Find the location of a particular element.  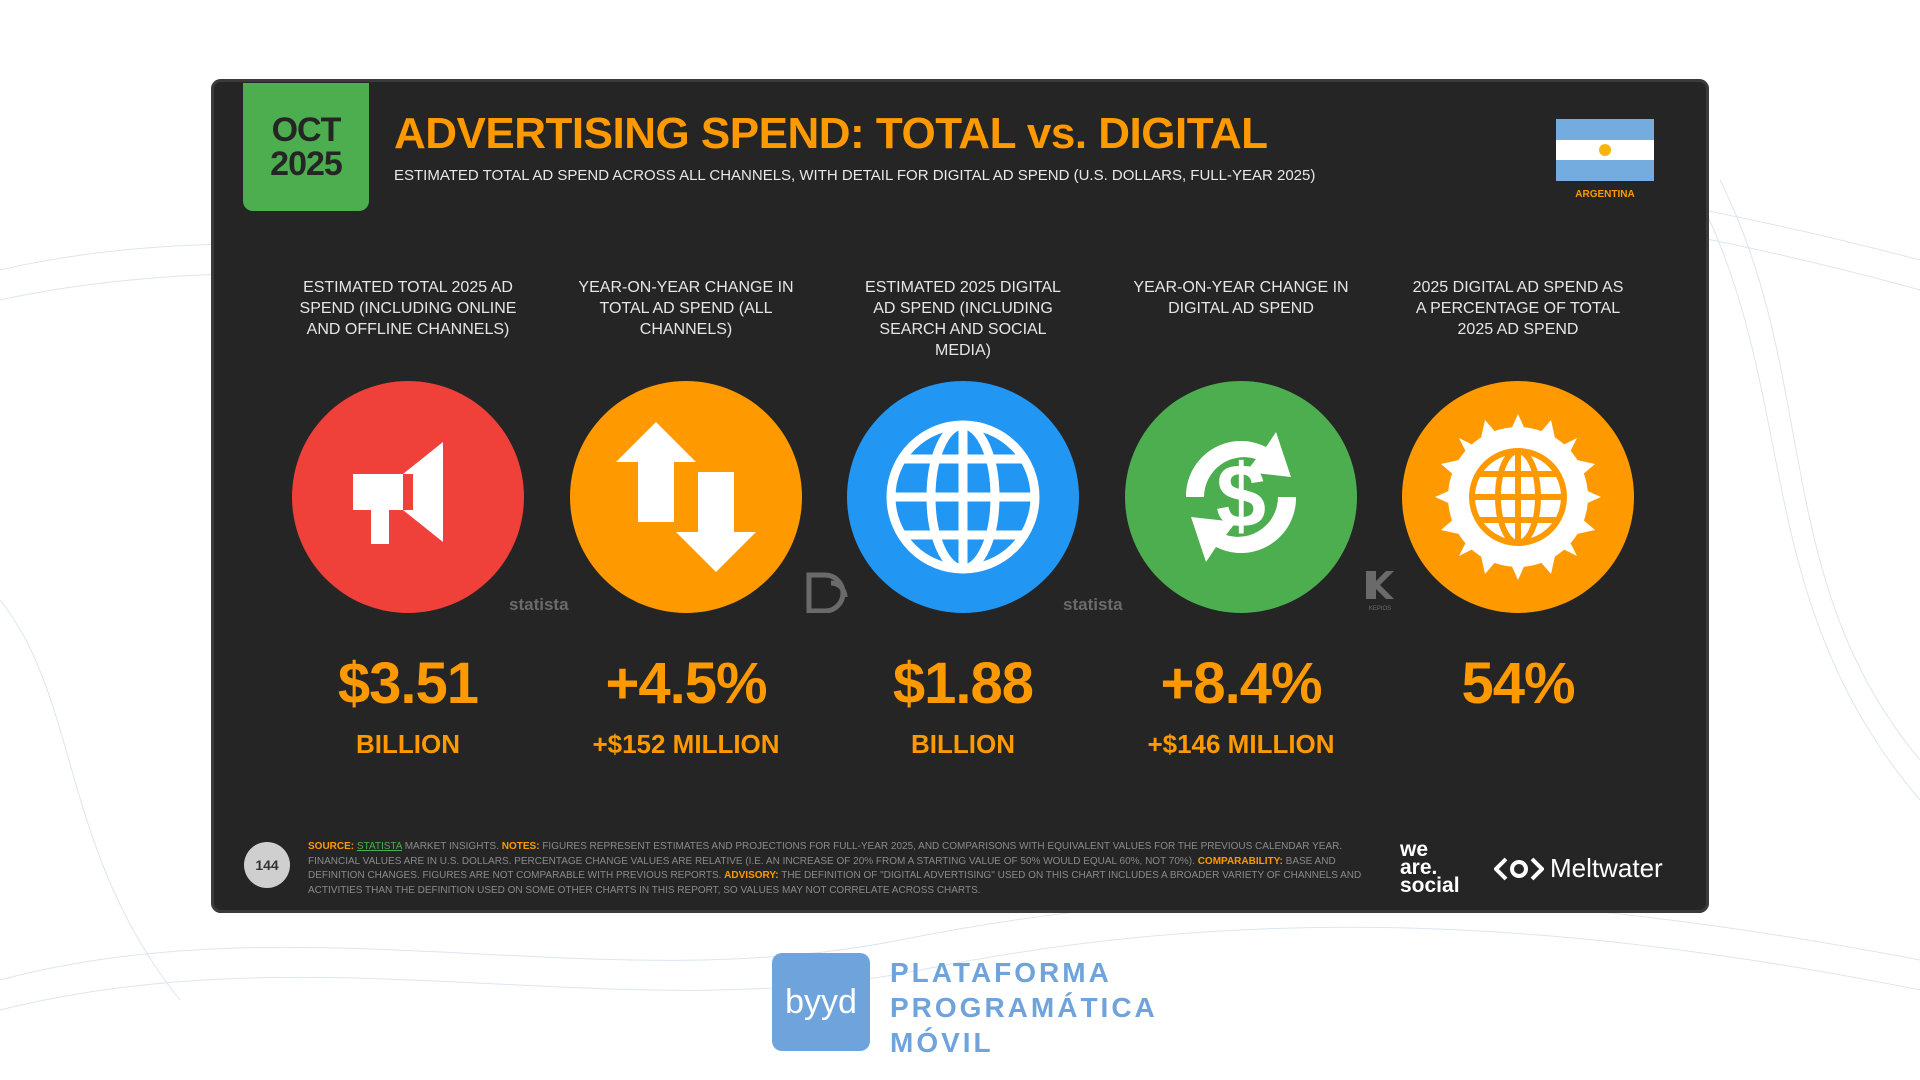

stat-value: $3.51 is located at coordinates (408, 683).